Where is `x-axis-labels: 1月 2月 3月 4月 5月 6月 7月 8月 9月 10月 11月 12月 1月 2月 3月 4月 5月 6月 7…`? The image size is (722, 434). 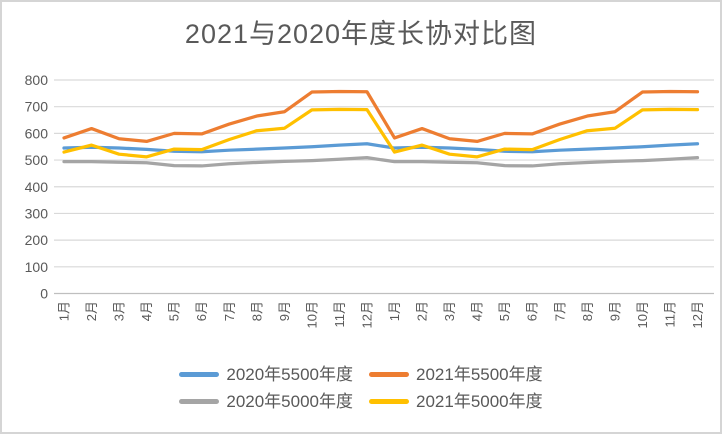 x-axis-labels: 1月 2月 3月 4月 5月 6月 7月 8月 9月 10月 11月 12月 1月 2月 3月 4月 5月 6月 7… is located at coordinates (381, 314).